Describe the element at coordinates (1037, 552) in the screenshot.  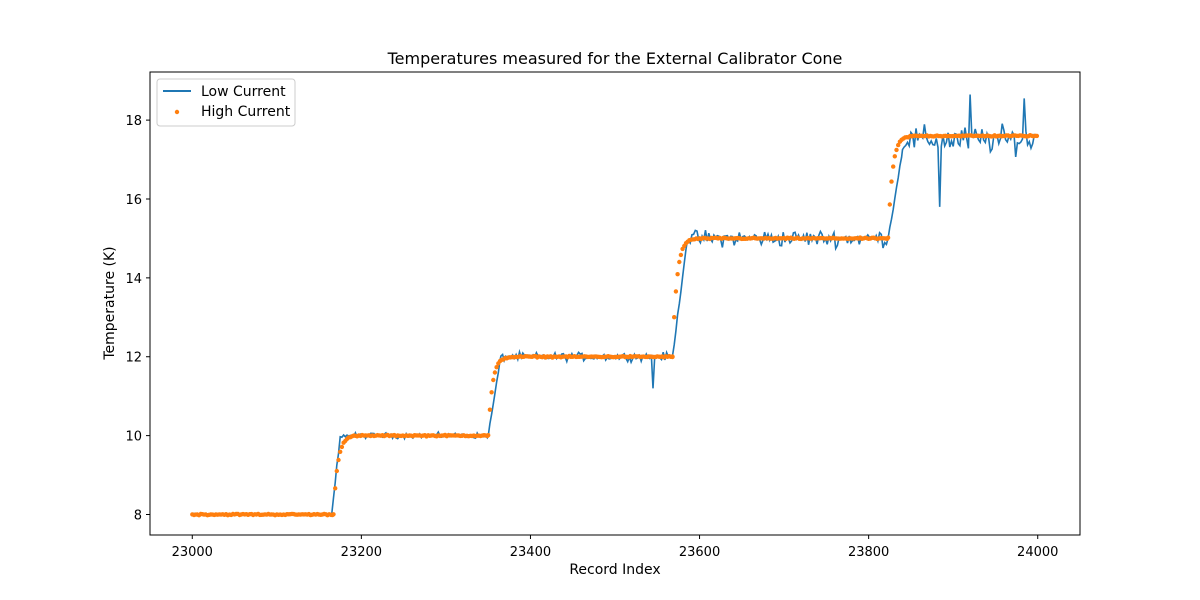
I see `x-tick-label: 24000` at that location.